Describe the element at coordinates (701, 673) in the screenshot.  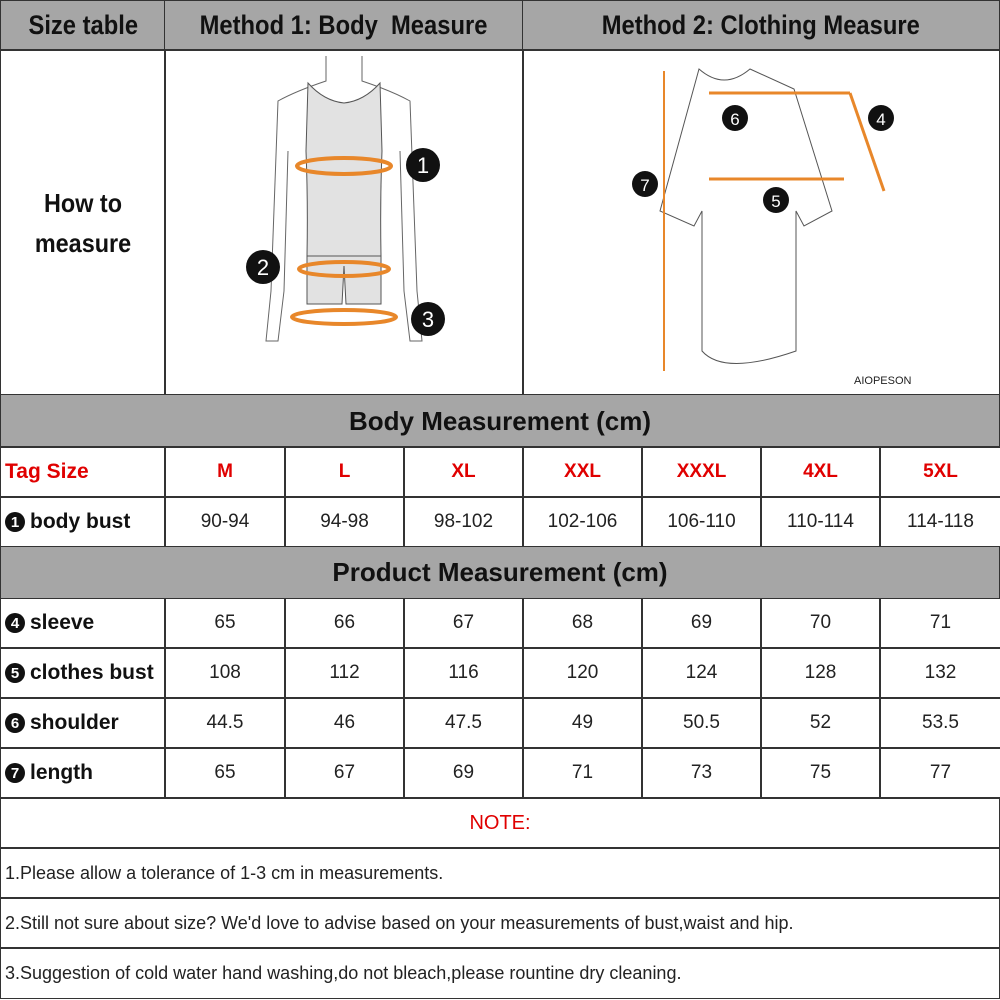
I see `value-cell: 124` at that location.